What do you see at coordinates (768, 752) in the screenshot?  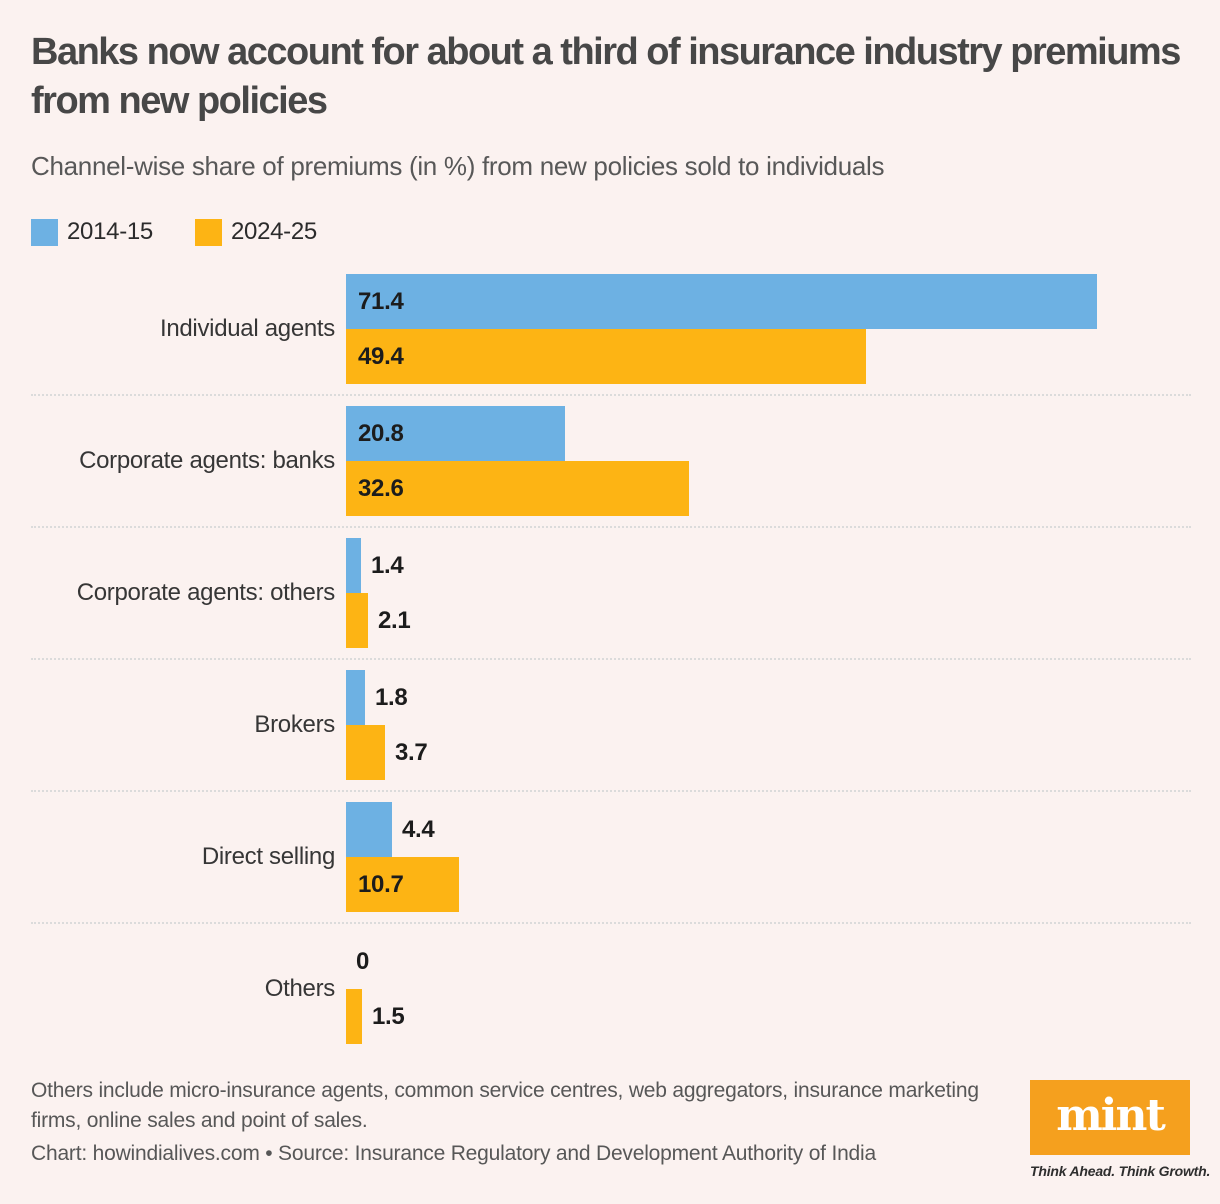 I see `bar-track: 3.7` at bounding box center [768, 752].